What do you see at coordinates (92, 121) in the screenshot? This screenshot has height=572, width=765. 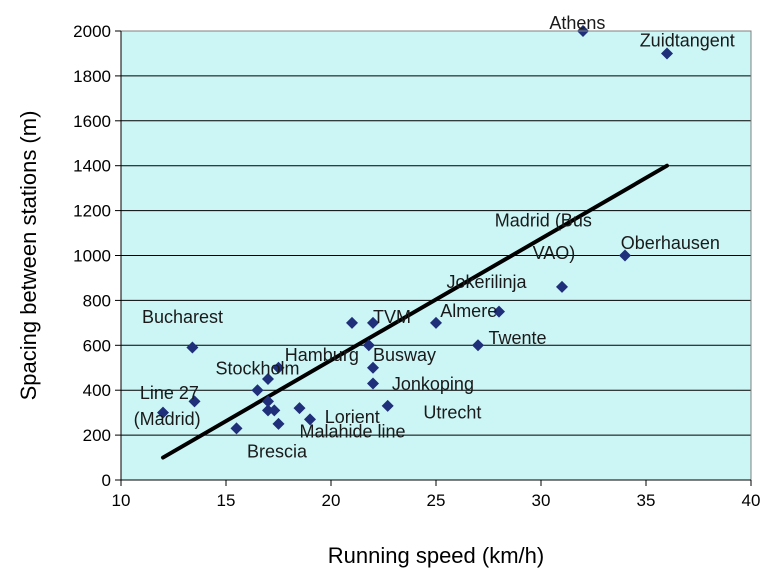 I see `y-tick-label: 1600` at bounding box center [92, 121].